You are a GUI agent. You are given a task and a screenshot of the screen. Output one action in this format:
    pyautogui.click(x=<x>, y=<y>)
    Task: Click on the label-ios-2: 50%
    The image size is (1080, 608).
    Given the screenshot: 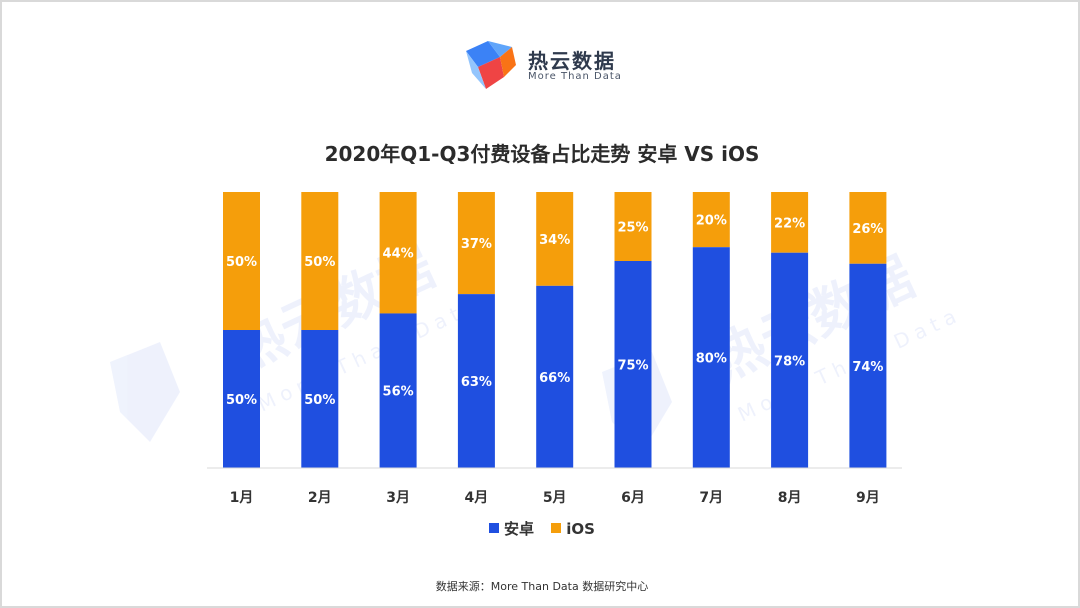 What is the action you would take?
    pyautogui.click(x=319, y=262)
    